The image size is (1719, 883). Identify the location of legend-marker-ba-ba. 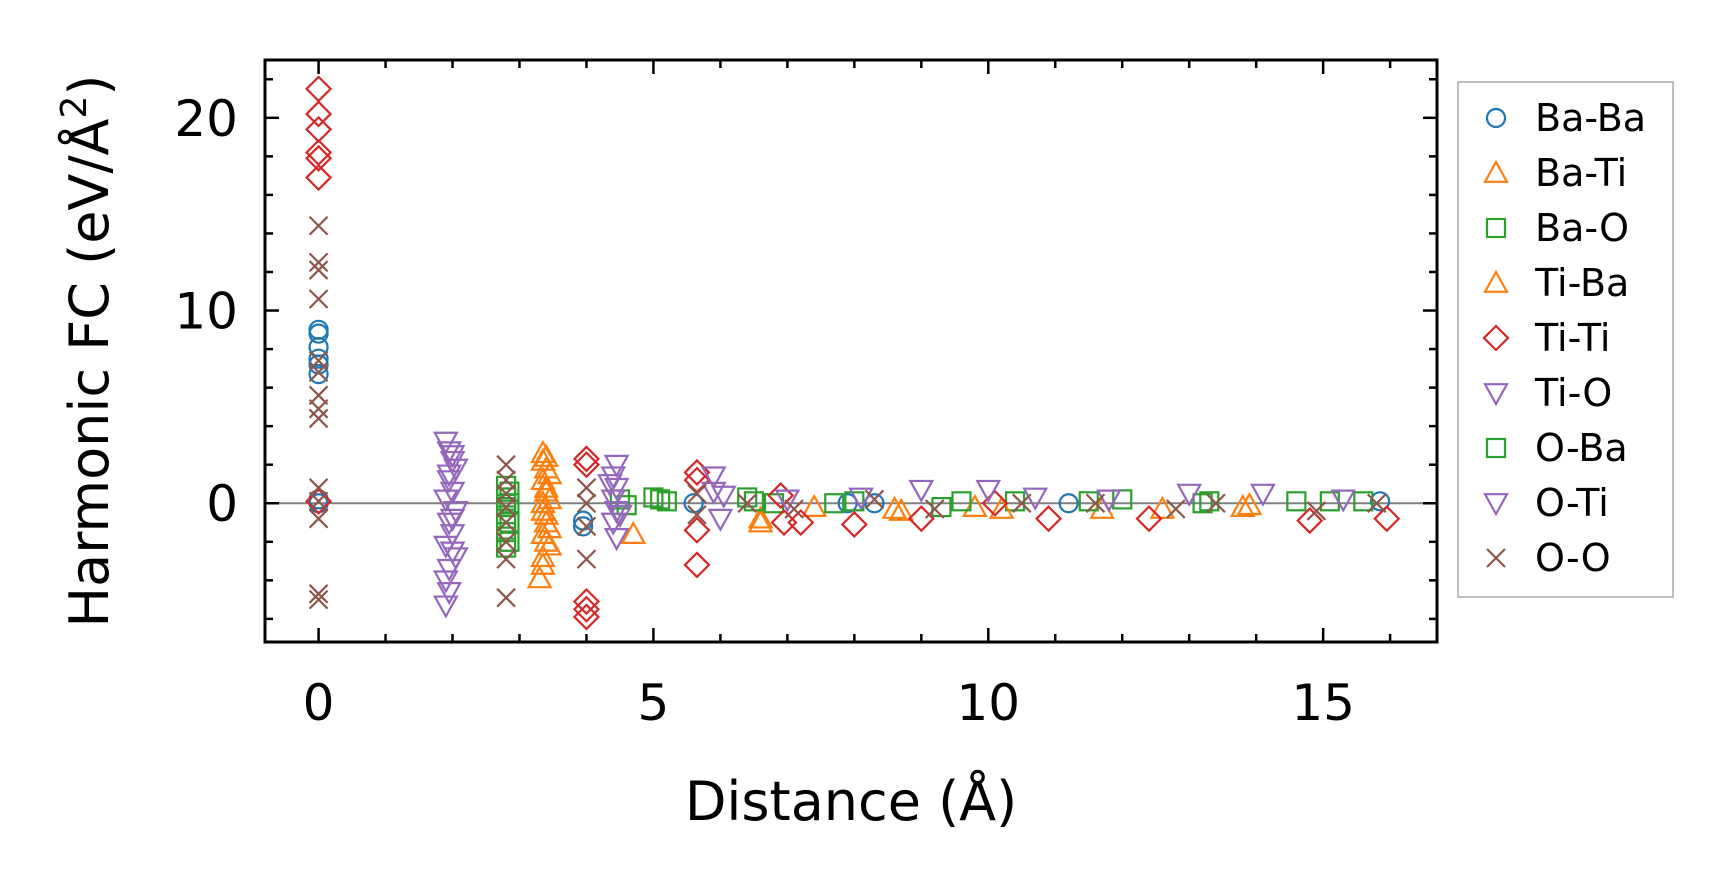
(1496, 118).